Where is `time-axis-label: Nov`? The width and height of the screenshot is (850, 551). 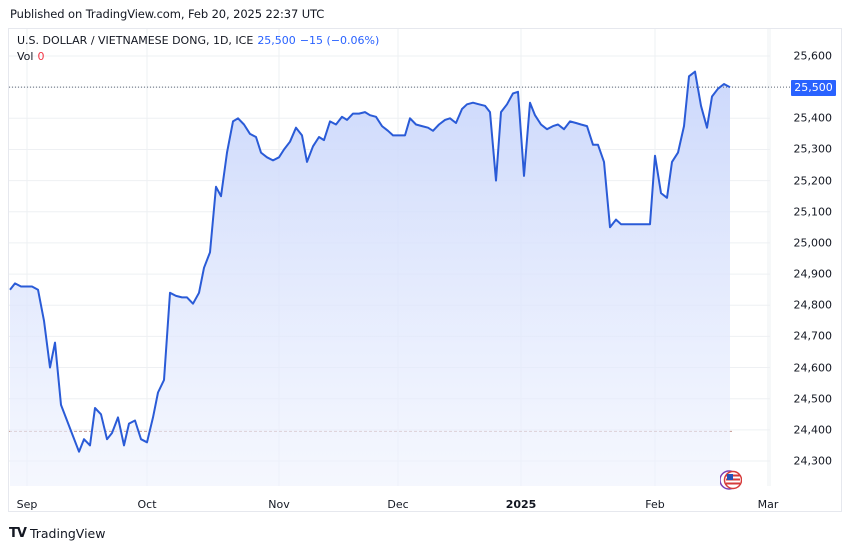
time-axis-label: Nov is located at coordinates (279, 504).